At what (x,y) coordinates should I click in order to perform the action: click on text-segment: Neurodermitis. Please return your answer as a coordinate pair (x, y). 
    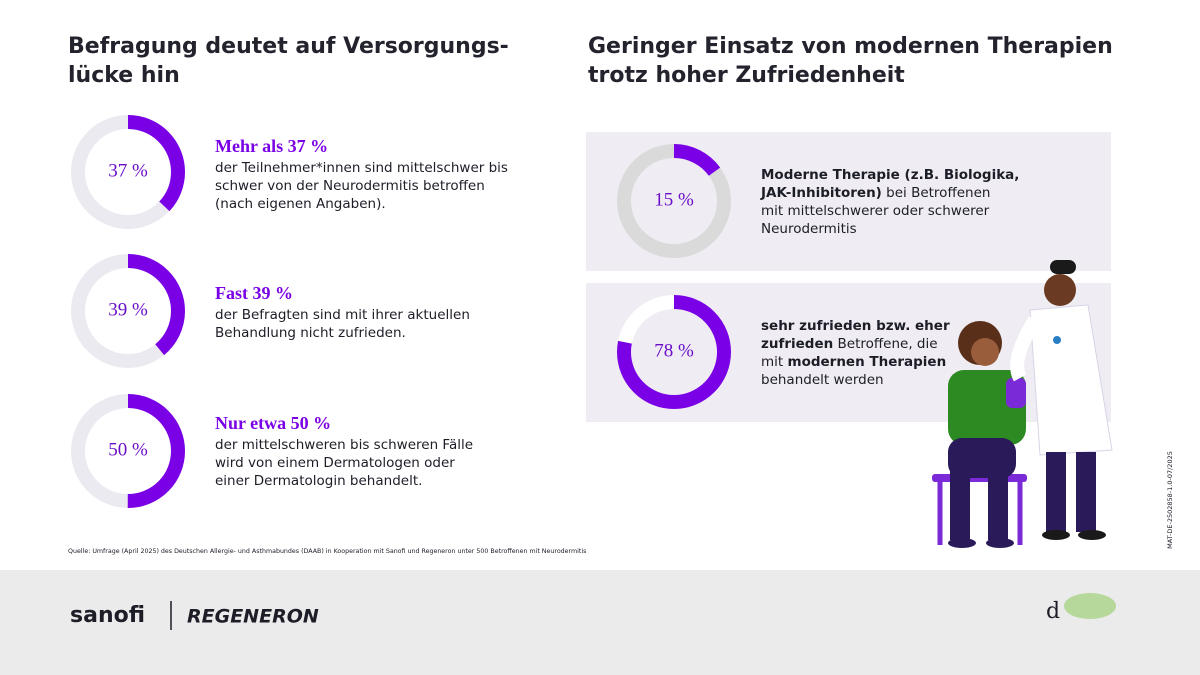
    Looking at the image, I should click on (809, 229).